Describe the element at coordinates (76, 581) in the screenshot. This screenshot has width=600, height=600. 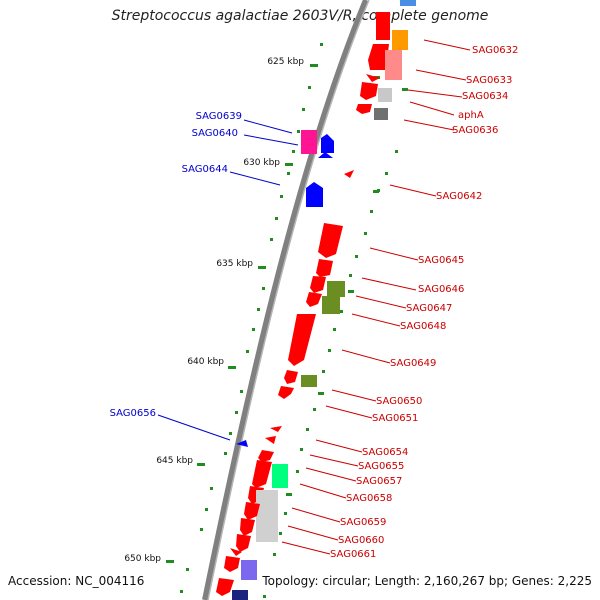
I see `accession-label: Accession: NC_004116` at that location.